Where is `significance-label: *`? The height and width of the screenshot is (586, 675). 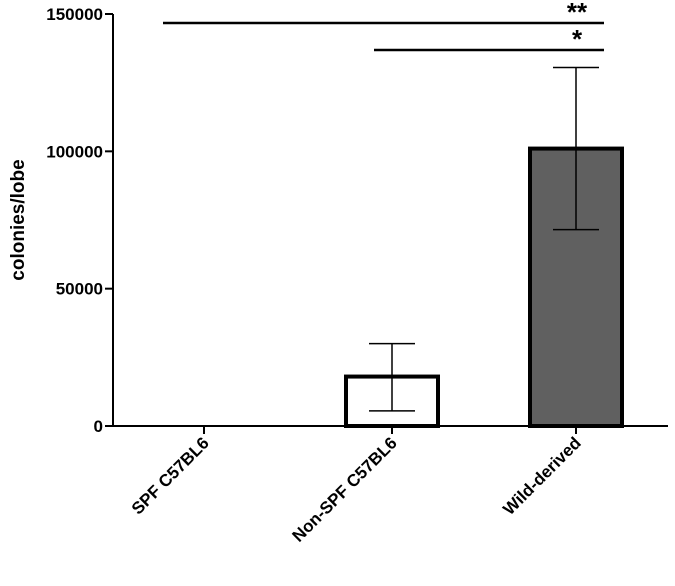 significance-label: * is located at coordinates (577, 39).